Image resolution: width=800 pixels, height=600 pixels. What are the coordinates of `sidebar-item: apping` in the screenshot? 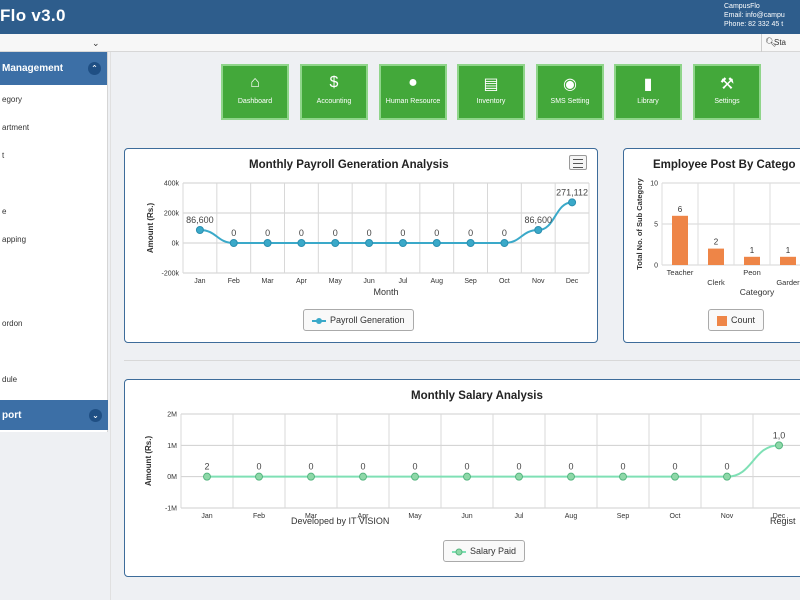 It's located at (14, 239).